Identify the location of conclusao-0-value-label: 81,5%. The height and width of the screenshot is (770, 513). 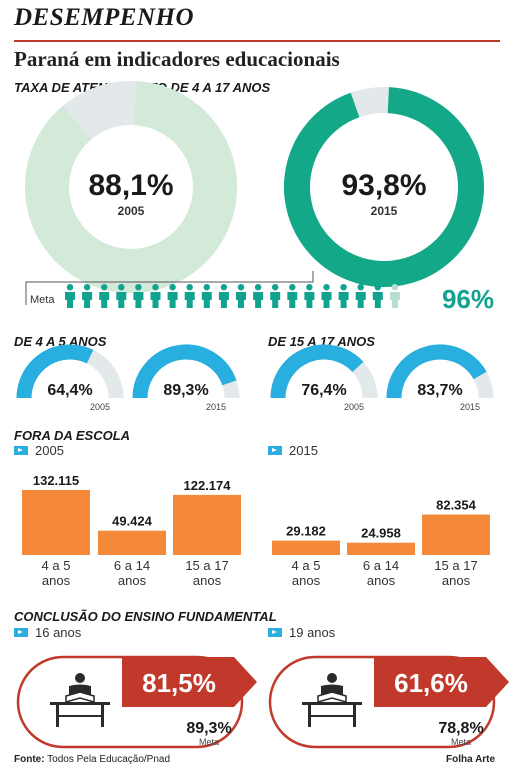
(179, 683).